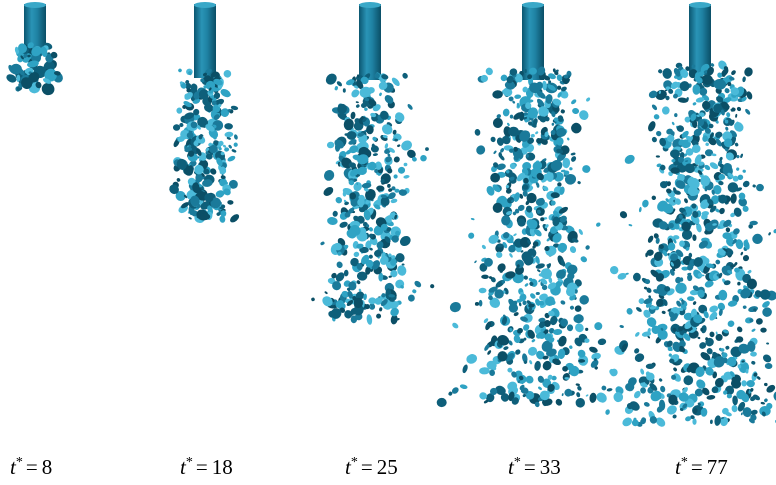  What do you see at coordinates (206, 467) in the screenshot?
I see `panel-label: t* = 18` at bounding box center [206, 467].